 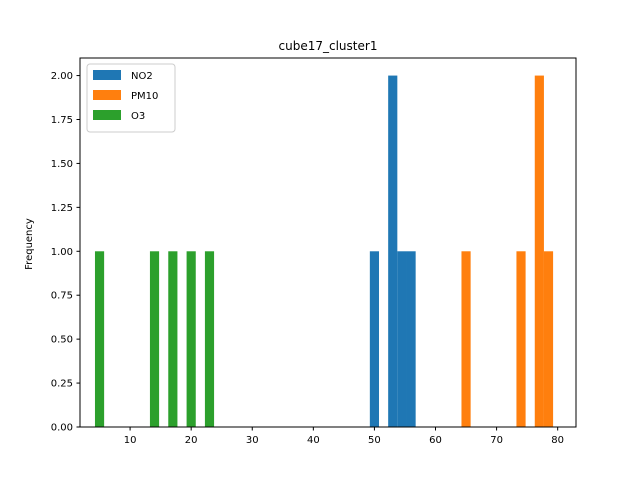 I want to click on y-axis-title: Frequency, so click(x=29, y=244).